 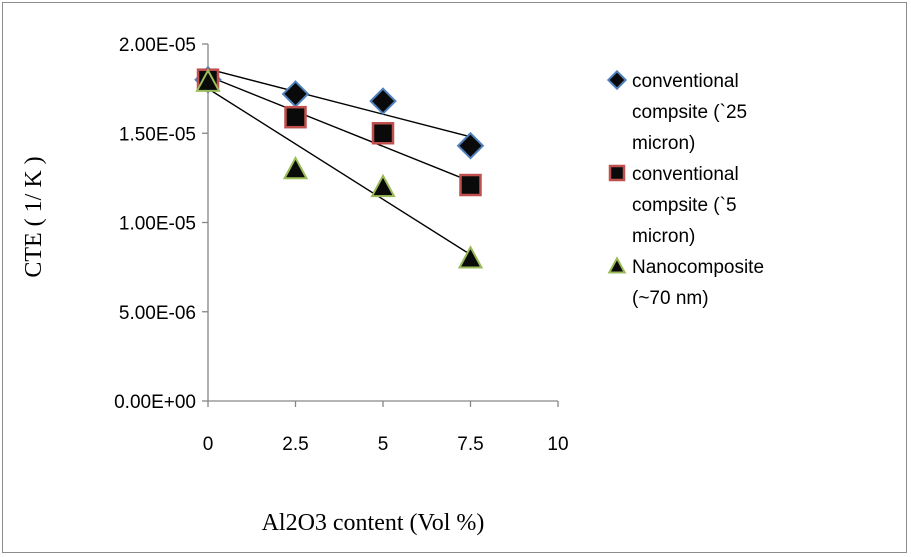 I want to click on x-tick-label: 10, so click(x=557, y=444).